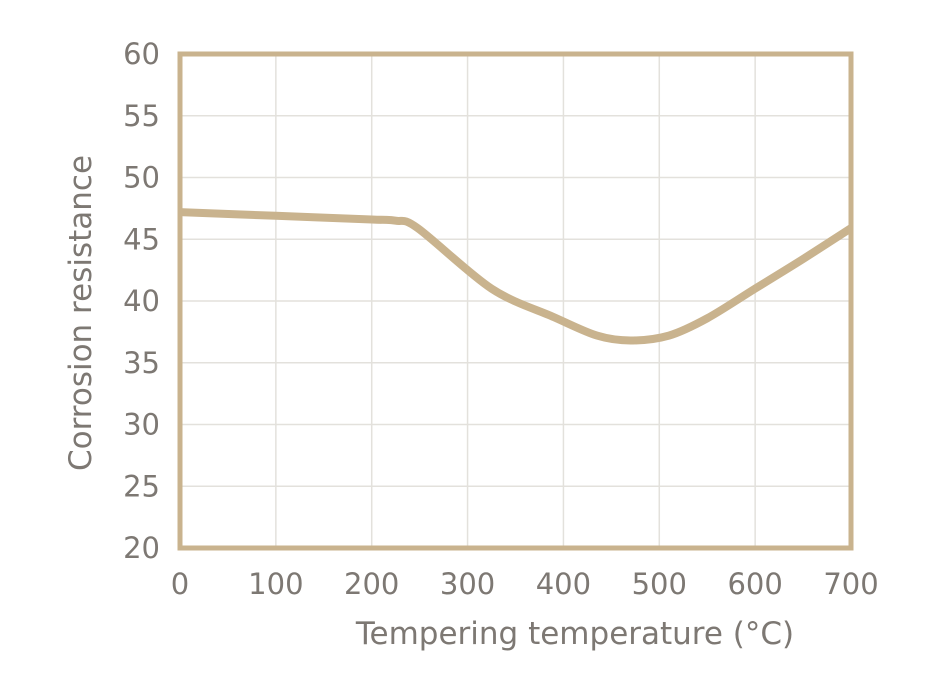 The image size is (940, 693). What do you see at coordinates (141, 116) in the screenshot?
I see `y-tick-label: 55` at bounding box center [141, 116].